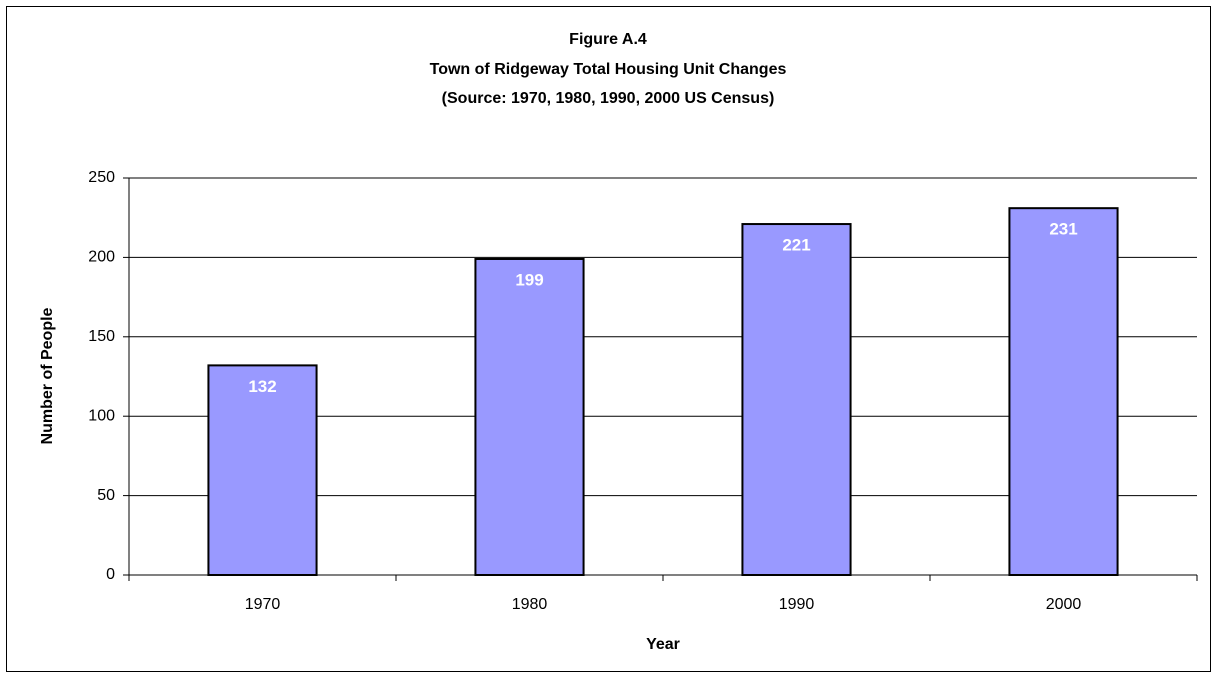 The height and width of the screenshot is (679, 1217). I want to click on y-tick-label: 200, so click(101, 257).